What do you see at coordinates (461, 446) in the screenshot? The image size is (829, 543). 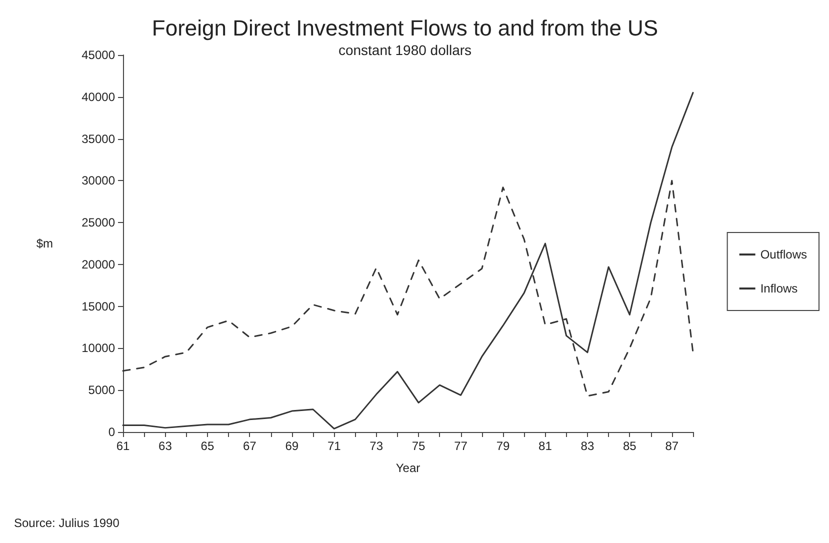 I see `x-tick-label: 77` at bounding box center [461, 446].